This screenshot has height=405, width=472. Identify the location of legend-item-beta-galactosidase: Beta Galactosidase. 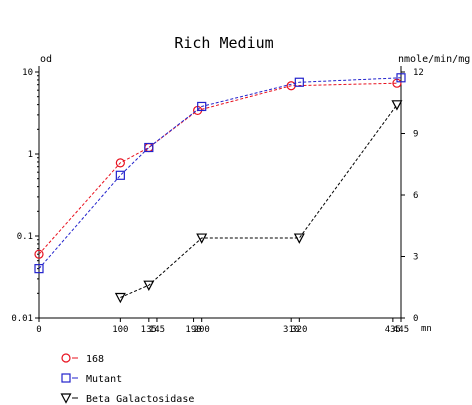
(127, 399).